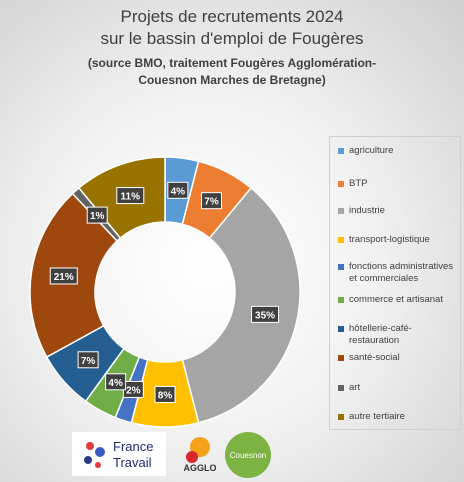 The height and width of the screenshot is (482, 464). I want to click on legend-label: agriculture, so click(371, 150).